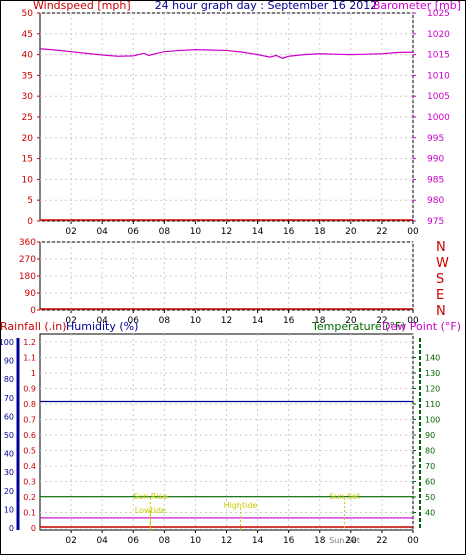 The height and width of the screenshot is (560, 466). Describe the element at coordinates (27, 243) in the screenshot. I see `direction-degree-tick-label: 360` at that location.